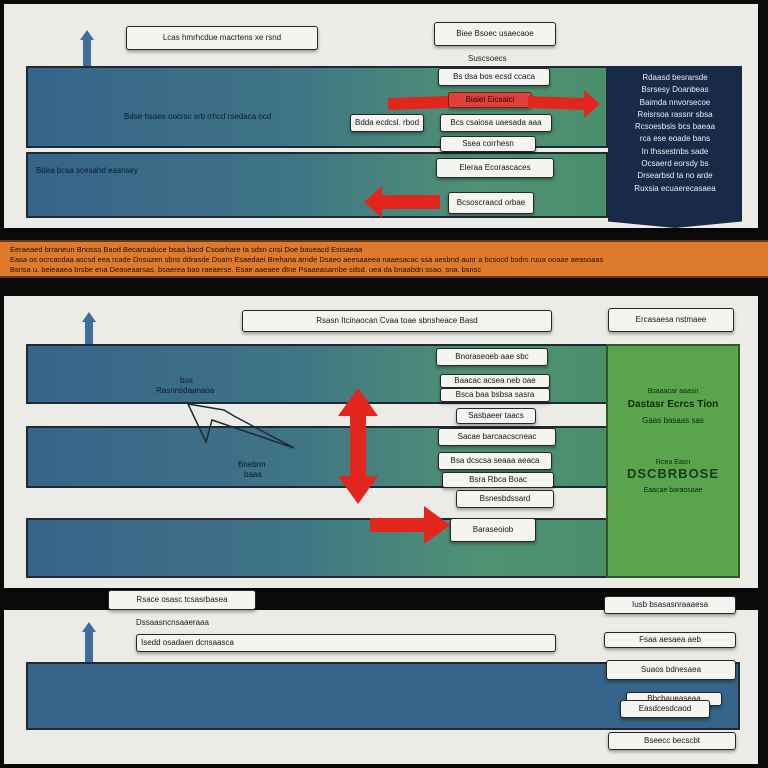  What do you see at coordinates (198, 116) in the screenshot?
I see `band-1-text: Bdse hsaes oocrsc srb rrhcd rsedaca ocd` at bounding box center [198, 116].